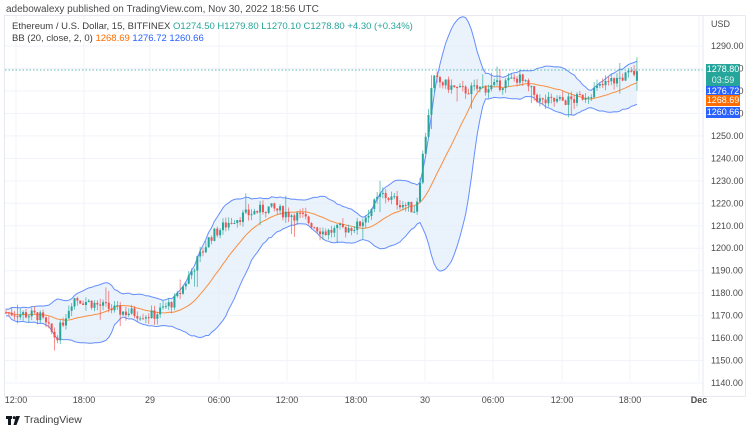 The width and height of the screenshot is (750, 430). What do you see at coordinates (727, 46) in the screenshot?
I see `price-tick-label: 1290.00` at bounding box center [727, 46].